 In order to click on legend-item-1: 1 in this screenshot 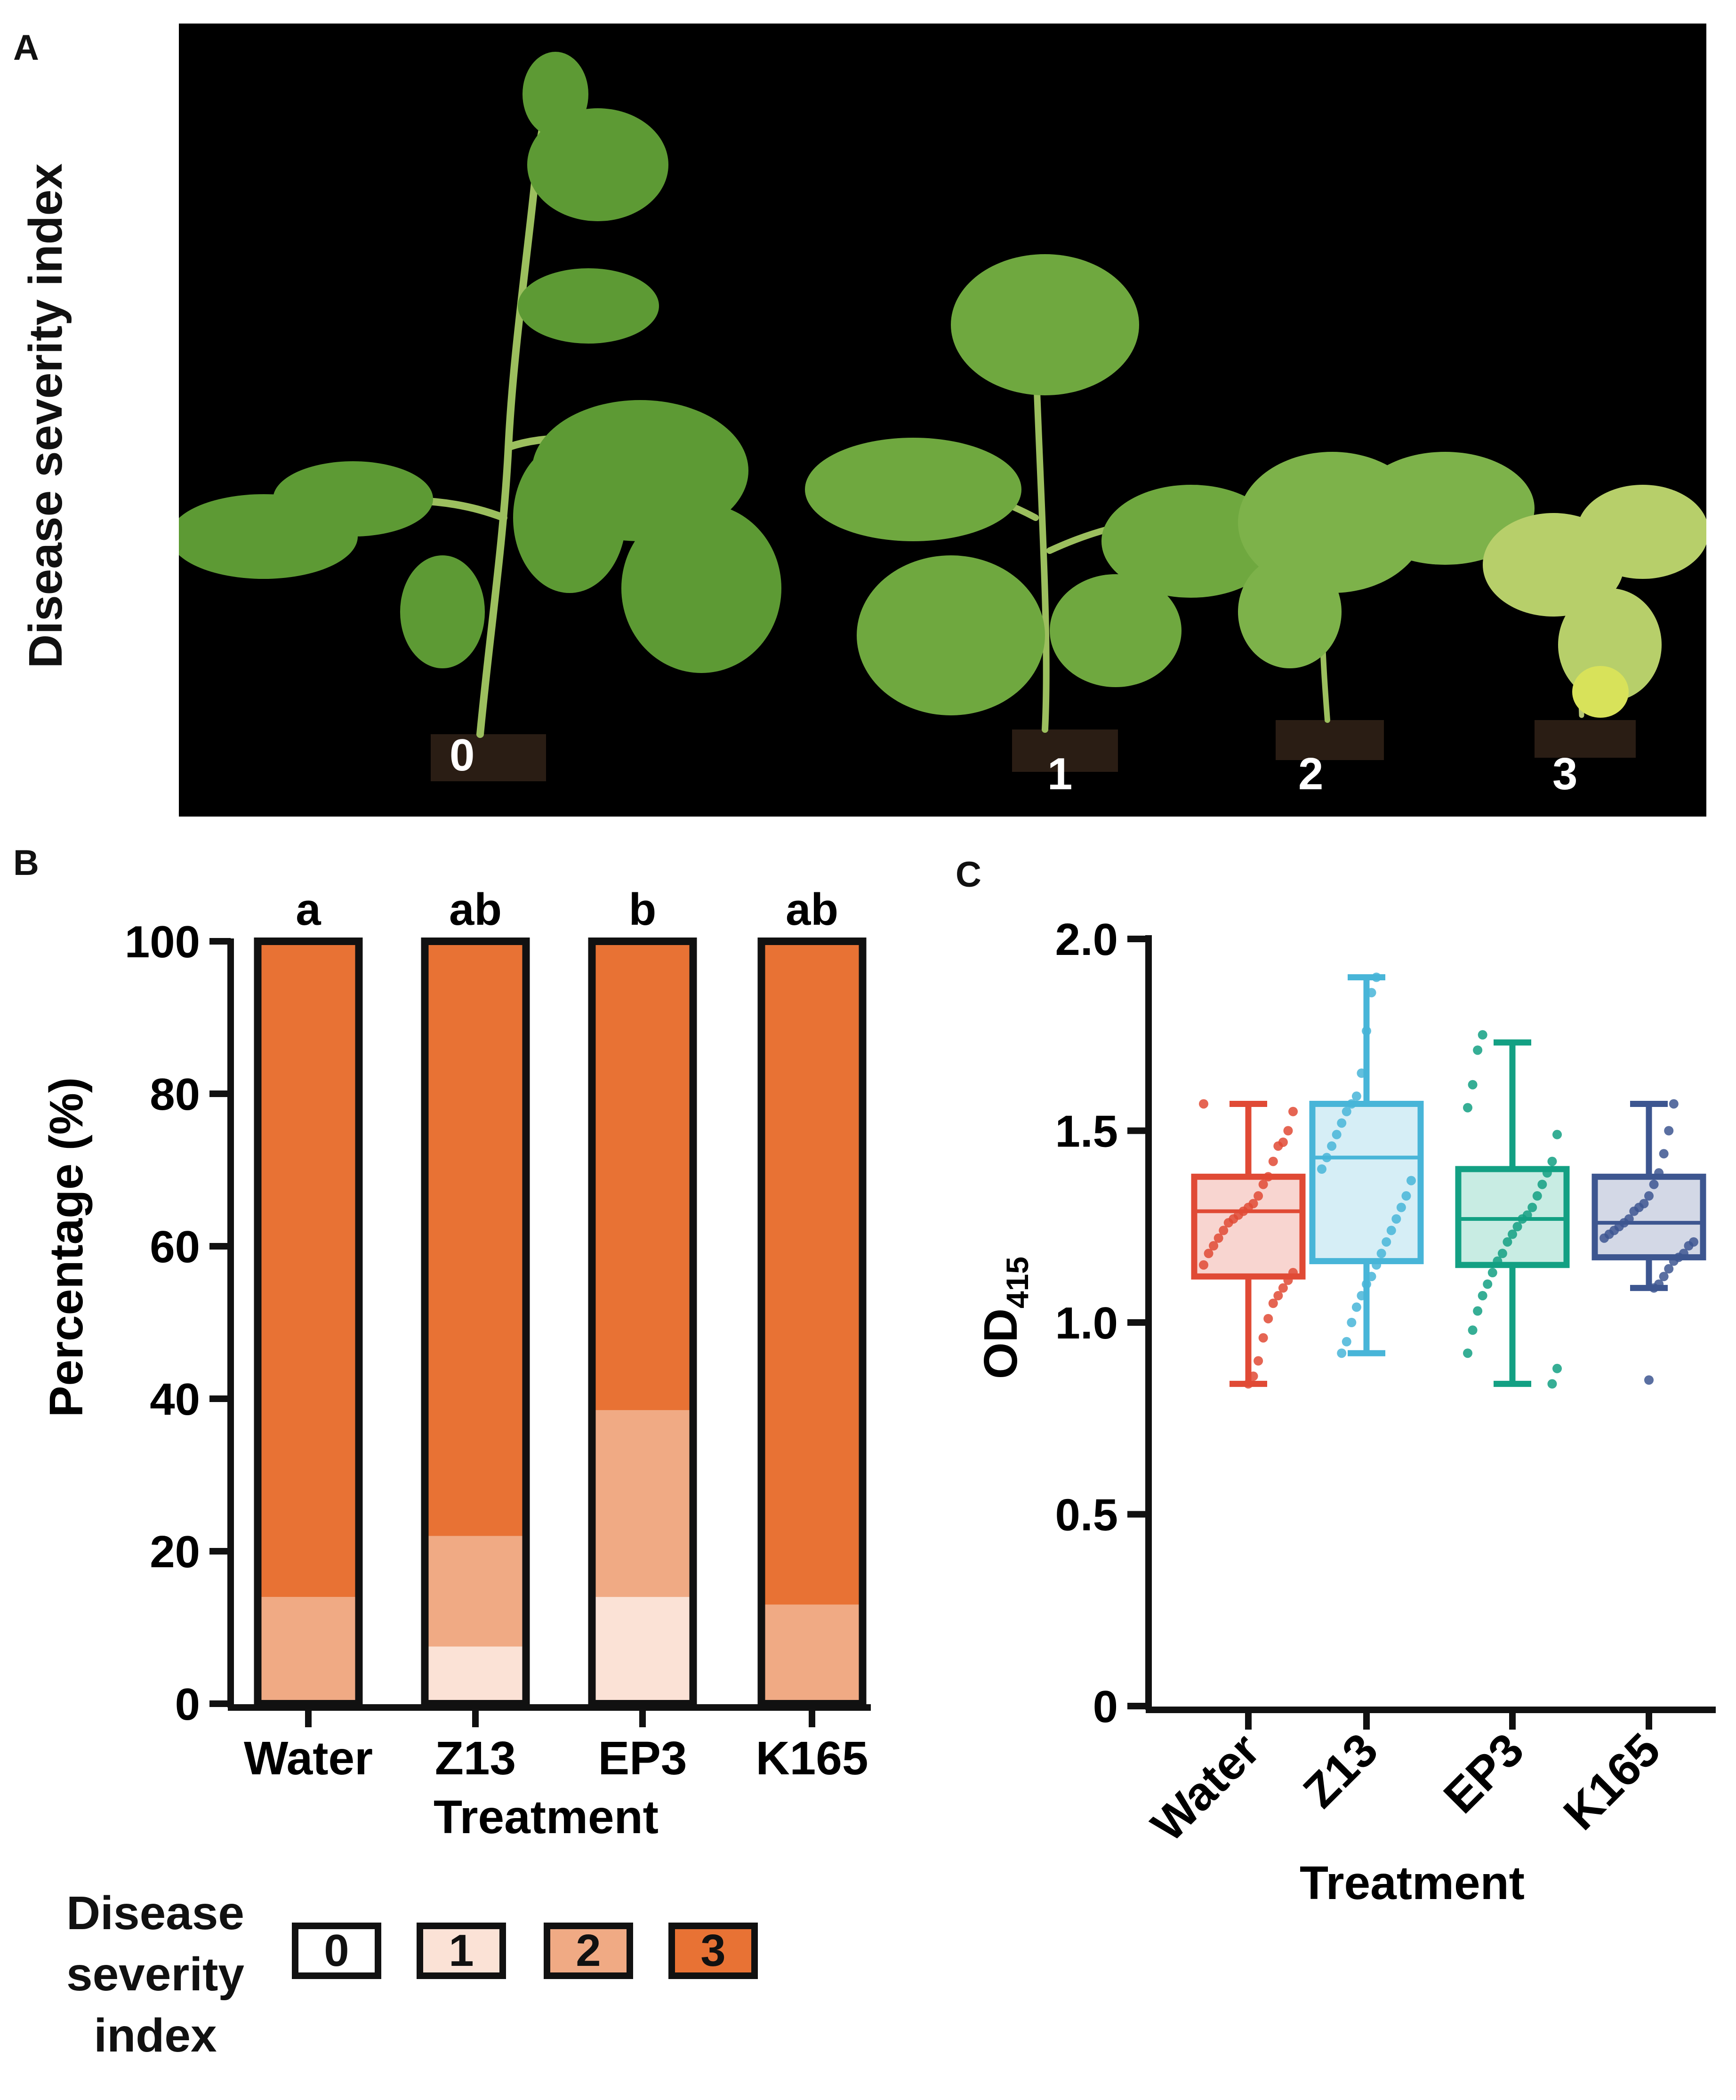, I will do `click(461, 1951)`.